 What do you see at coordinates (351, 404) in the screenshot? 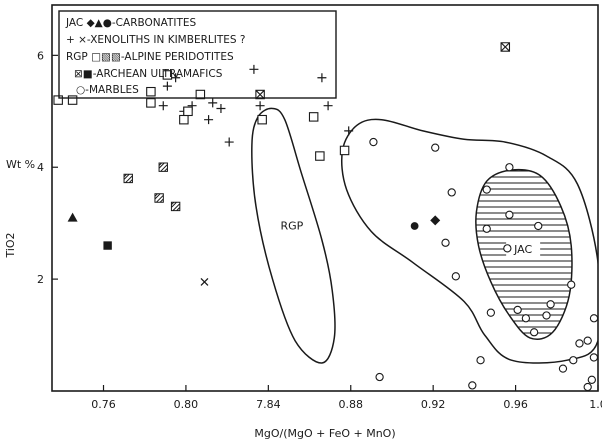
I see `x-tick-label: 0.88` at bounding box center [351, 404].